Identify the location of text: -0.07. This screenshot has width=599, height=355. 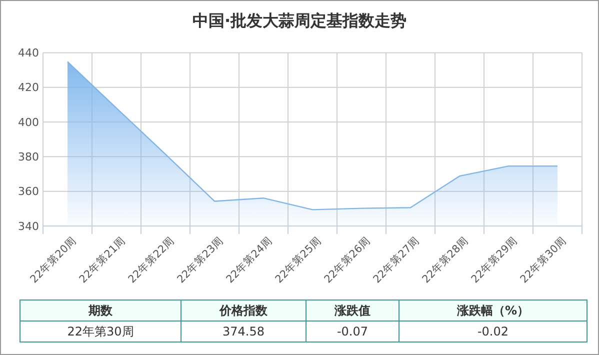
(352, 331).